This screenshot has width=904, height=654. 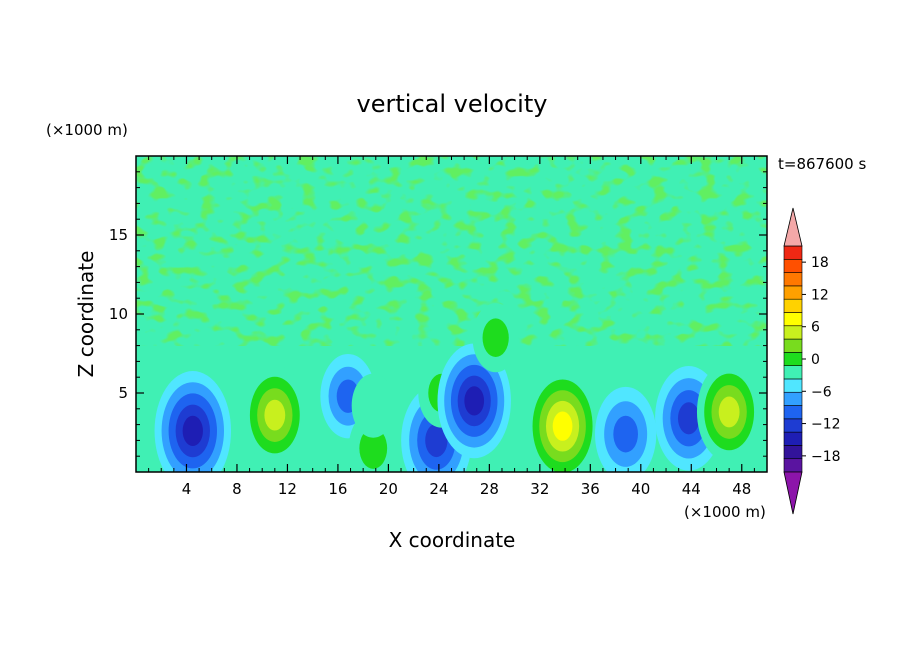 I want to click on colorbar: 18 12 6 0 −6 −12 −18, so click(x=812, y=361).